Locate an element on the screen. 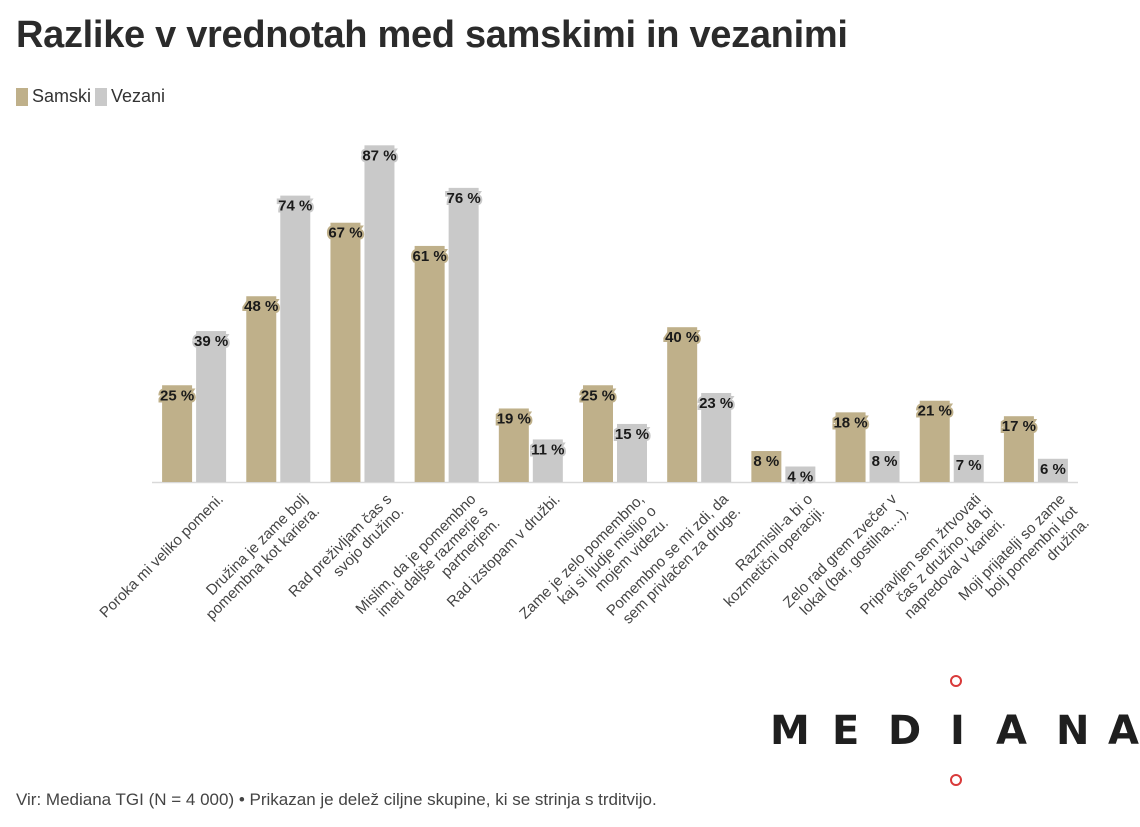 This screenshot has width=1140, height=827. x-tick-label-line: Poroka mi veliko pomeni. is located at coordinates (161, 556).